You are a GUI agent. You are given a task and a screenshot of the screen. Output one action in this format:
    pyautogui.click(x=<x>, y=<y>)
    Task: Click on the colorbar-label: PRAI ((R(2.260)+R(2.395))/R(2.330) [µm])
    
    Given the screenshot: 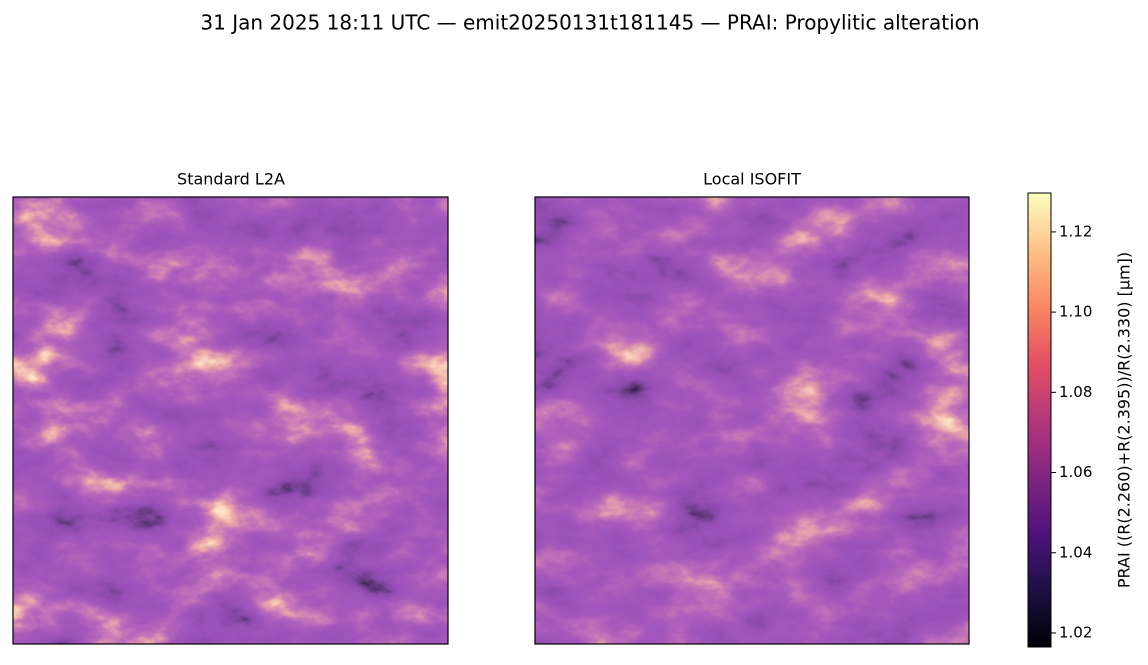 What is the action you would take?
    pyautogui.click(x=1124, y=420)
    